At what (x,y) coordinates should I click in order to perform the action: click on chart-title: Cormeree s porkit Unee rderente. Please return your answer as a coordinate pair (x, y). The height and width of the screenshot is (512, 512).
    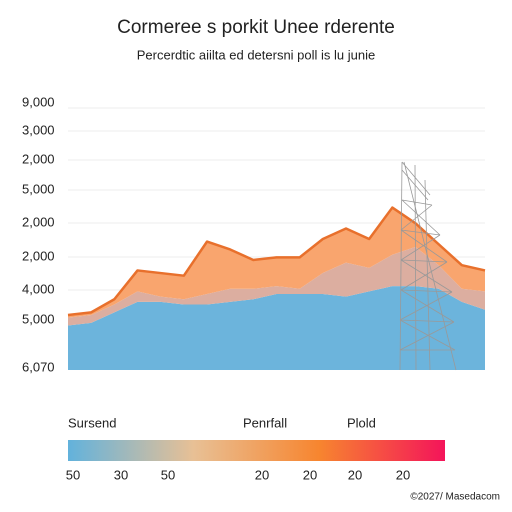
    Looking at the image, I should click on (256, 27).